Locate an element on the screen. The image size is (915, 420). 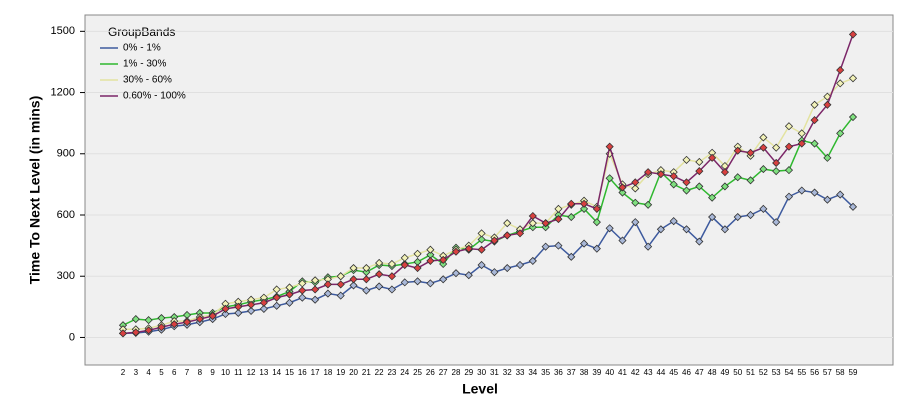
y-tick-label: 1200 is located at coordinates (63, 92).